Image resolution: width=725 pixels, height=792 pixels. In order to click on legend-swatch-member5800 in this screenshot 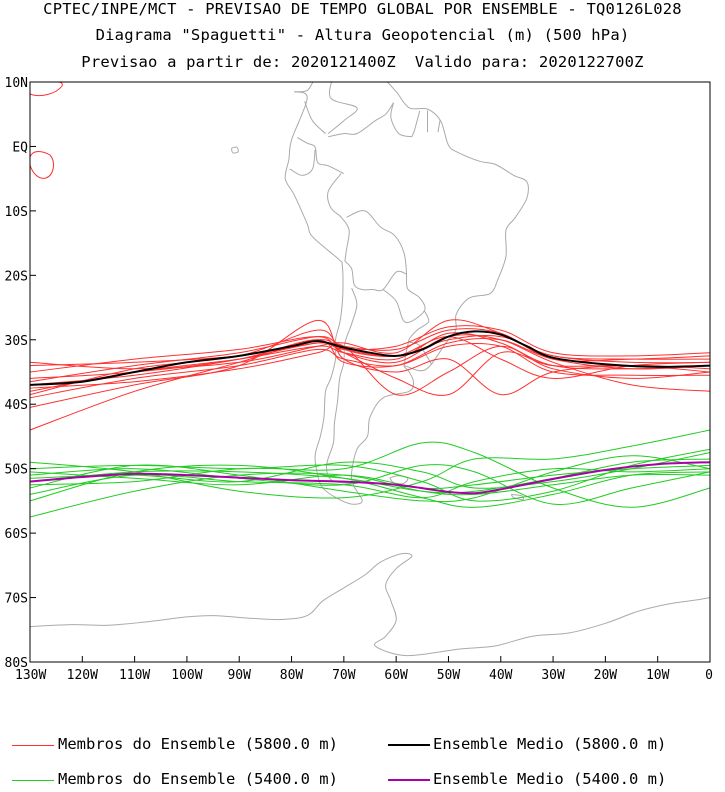, I will do `click(33, 745)`.